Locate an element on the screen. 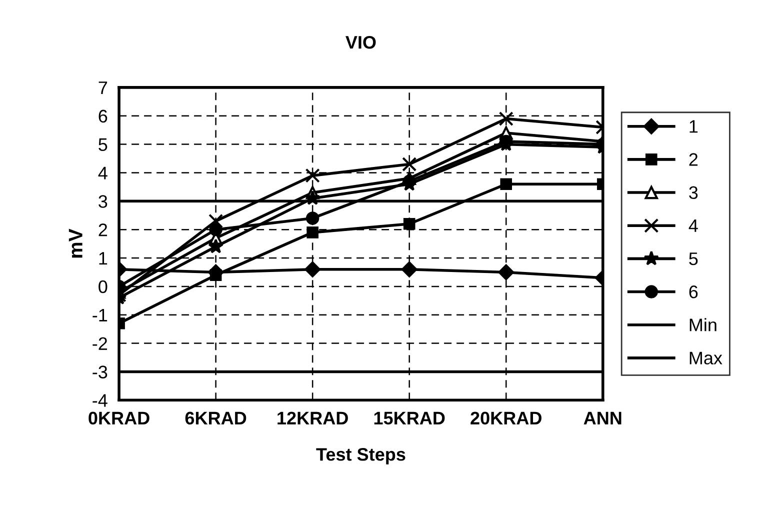  y-tick-label: -2 is located at coordinates (100, 343).